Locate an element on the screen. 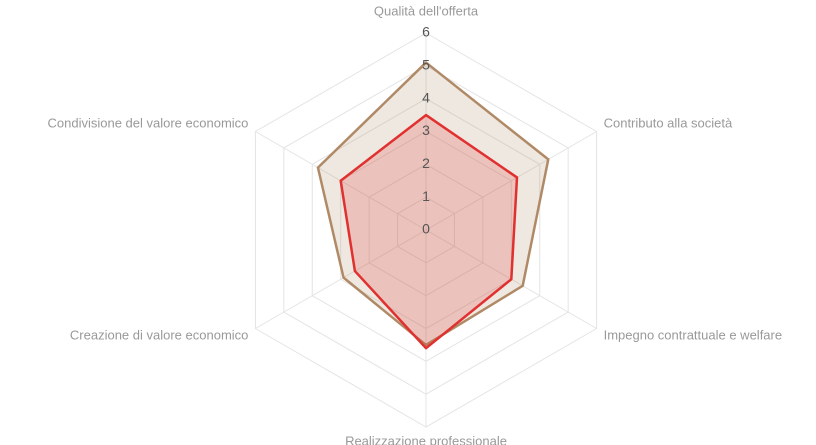 Image resolution: width=816 pixels, height=445 pixels. axis-label: Realizzazione professionale is located at coordinates (426, 439).